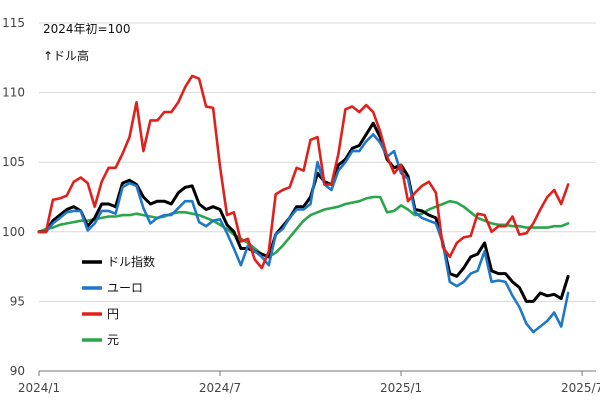 The height and width of the screenshot is (403, 600). I want to click on base-annotation: 2024年初=100, so click(87, 29).